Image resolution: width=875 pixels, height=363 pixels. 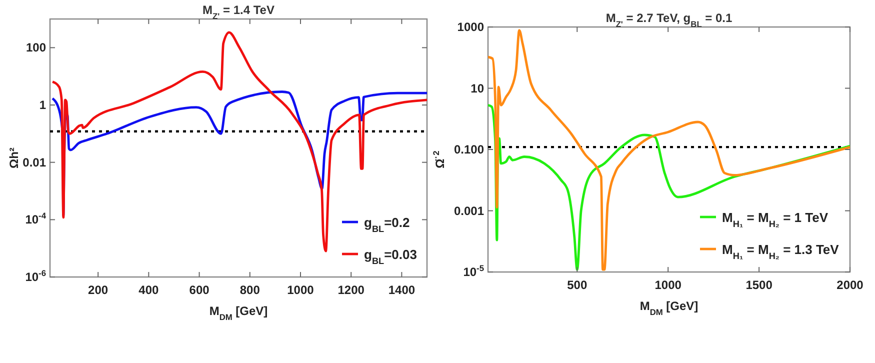 What do you see at coordinates (387, 224) in the screenshot?
I see `legend-label: g$_{BL}$=0.2` at bounding box center [387, 224].